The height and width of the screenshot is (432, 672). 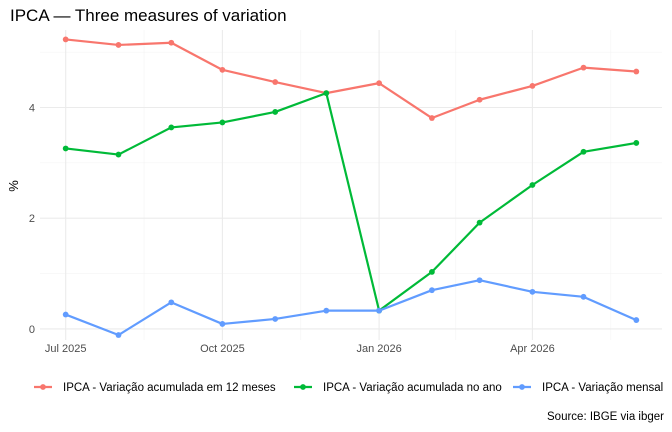 I want to click on legend-label: IPCA - Variação acumulada em 12 meses, so click(x=169, y=388).